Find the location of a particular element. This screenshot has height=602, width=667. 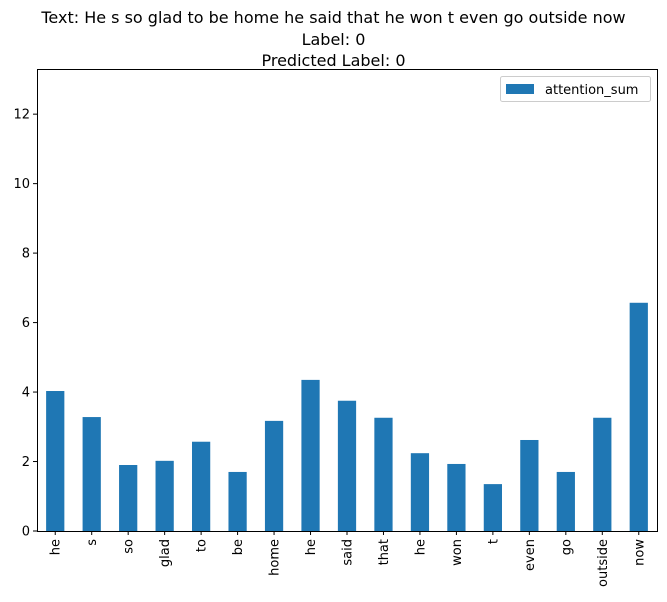

x-tick-label-1: s is located at coordinates (92, 542).